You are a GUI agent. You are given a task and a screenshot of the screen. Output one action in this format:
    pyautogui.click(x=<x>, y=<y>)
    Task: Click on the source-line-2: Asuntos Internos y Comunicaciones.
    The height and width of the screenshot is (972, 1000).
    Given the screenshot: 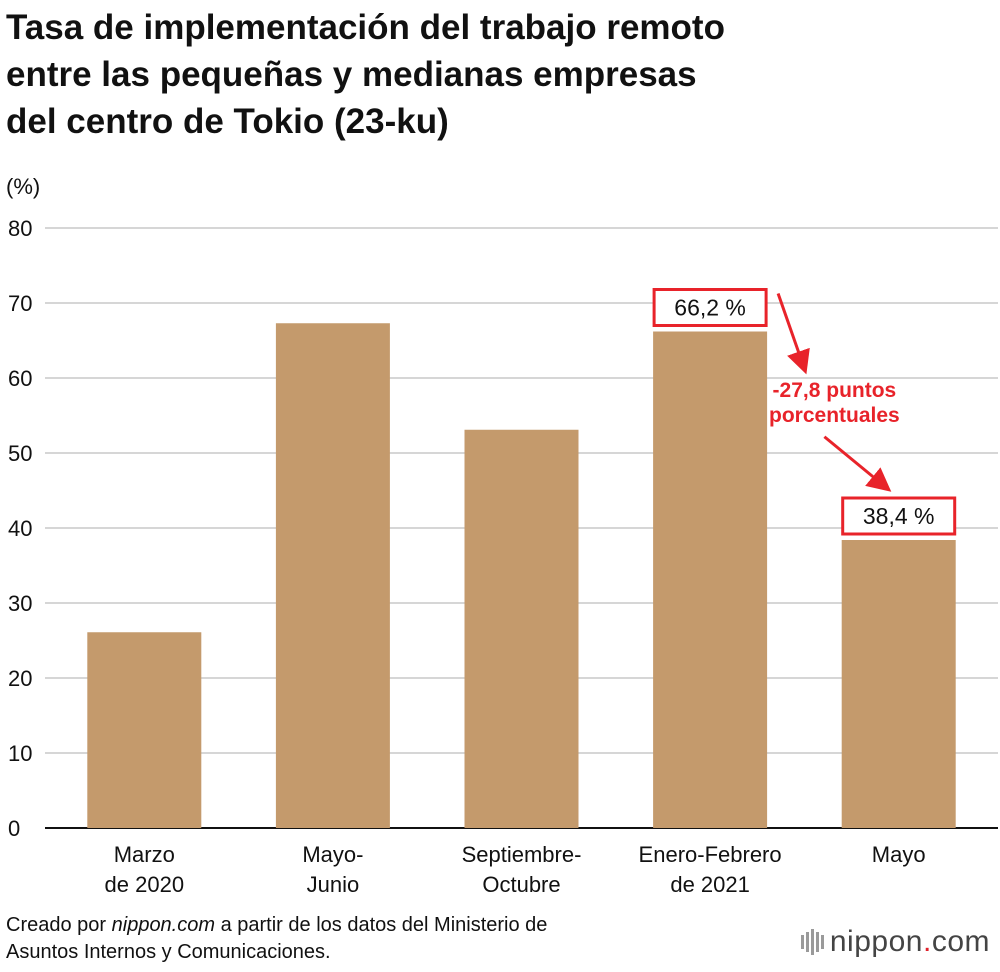 What is the action you would take?
    pyautogui.click(x=168, y=952)
    